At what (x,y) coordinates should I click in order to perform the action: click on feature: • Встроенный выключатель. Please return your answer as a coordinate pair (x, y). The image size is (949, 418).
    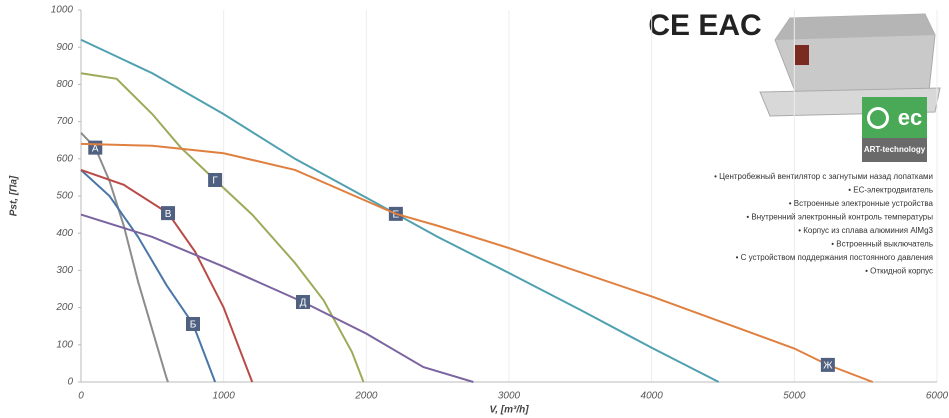
    Looking at the image, I should click on (882, 244).